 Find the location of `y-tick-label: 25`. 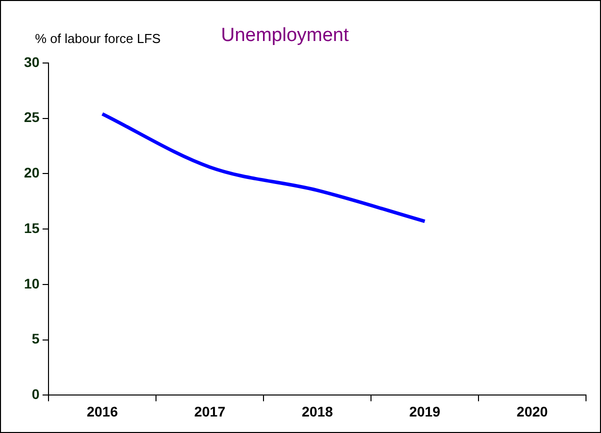

y-tick-label: 25 is located at coordinates (32, 117).